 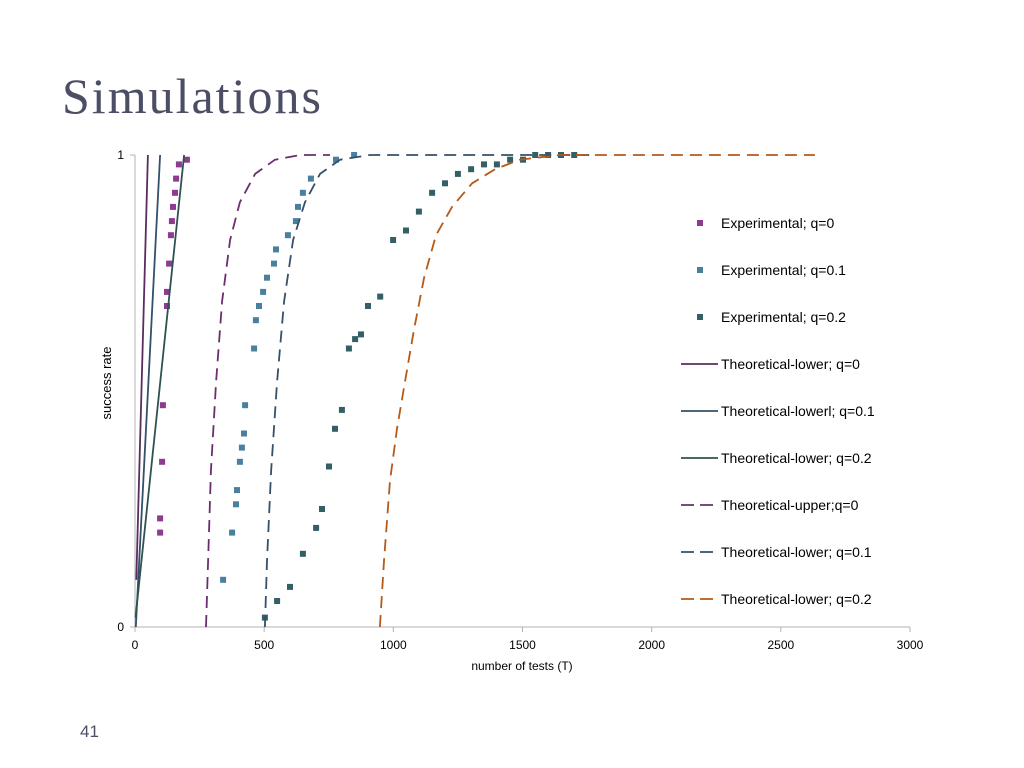 What do you see at coordinates (393, 645) in the screenshot?
I see `x-tick-label: 1000` at bounding box center [393, 645].